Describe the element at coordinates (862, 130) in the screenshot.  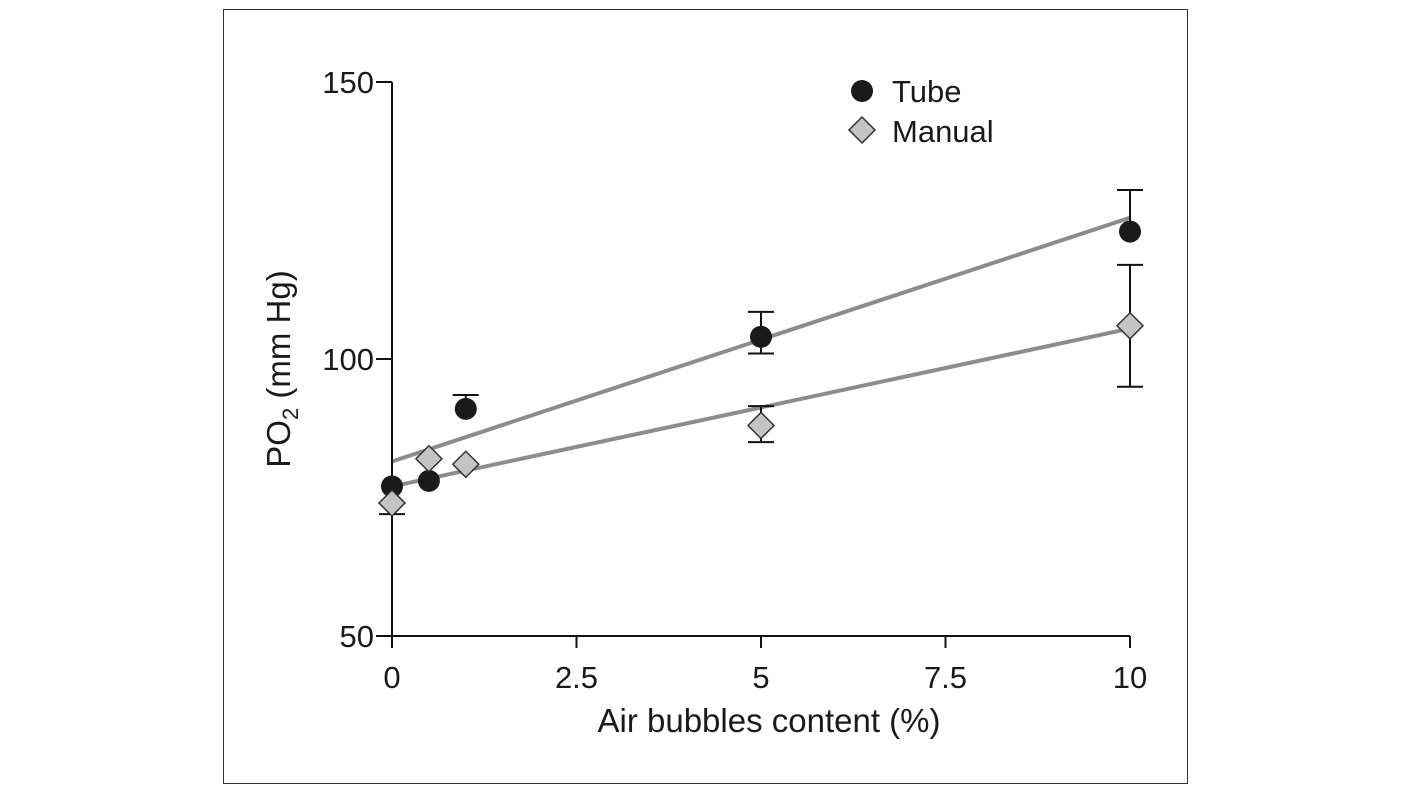
I see `legend-marker-manual` at that location.